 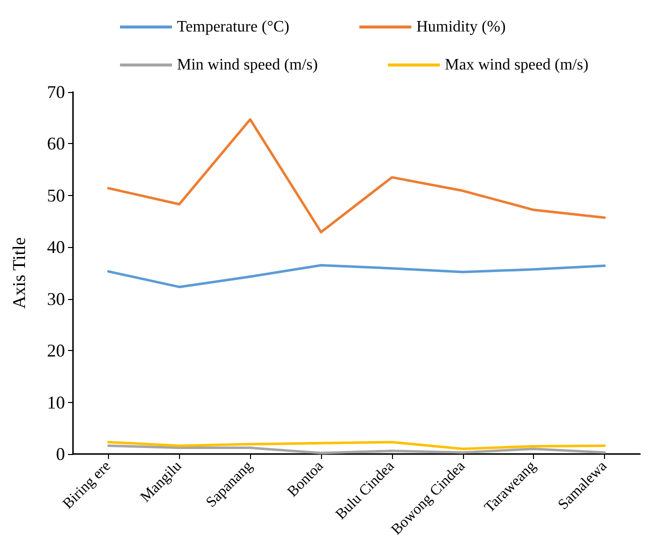 What do you see at coordinates (233, 27) in the screenshot?
I see `legend-label: Temperature (°C)` at bounding box center [233, 27].